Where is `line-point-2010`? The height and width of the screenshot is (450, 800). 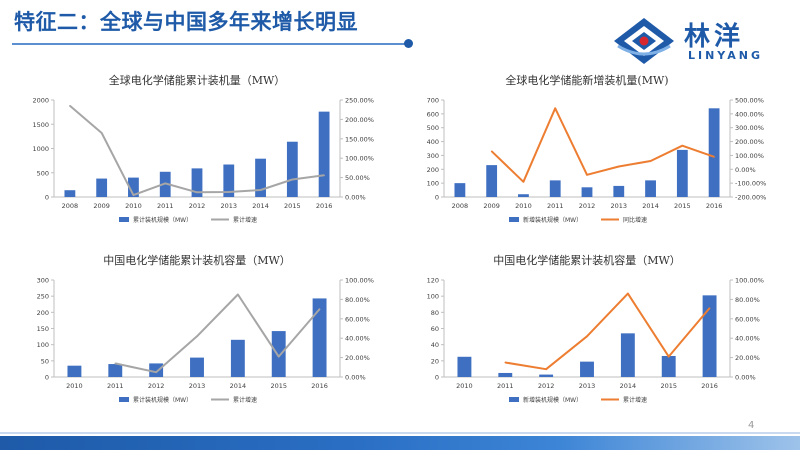 line-point-2010 is located at coordinates (523, 181).